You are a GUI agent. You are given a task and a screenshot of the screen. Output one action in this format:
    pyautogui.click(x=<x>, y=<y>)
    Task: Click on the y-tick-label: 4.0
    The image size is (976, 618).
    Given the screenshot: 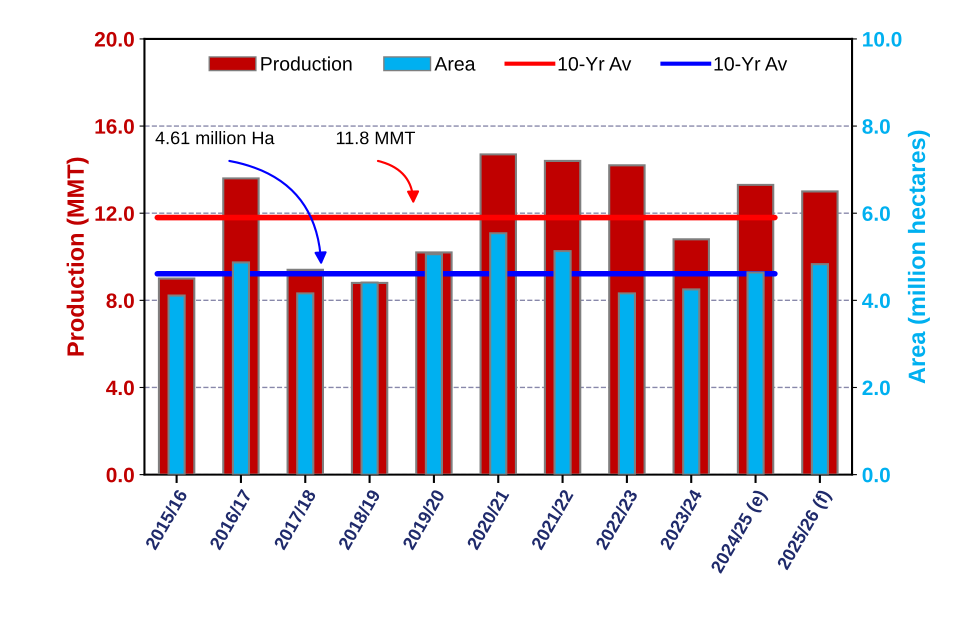 What is the action you would take?
    pyautogui.click(x=120, y=388)
    